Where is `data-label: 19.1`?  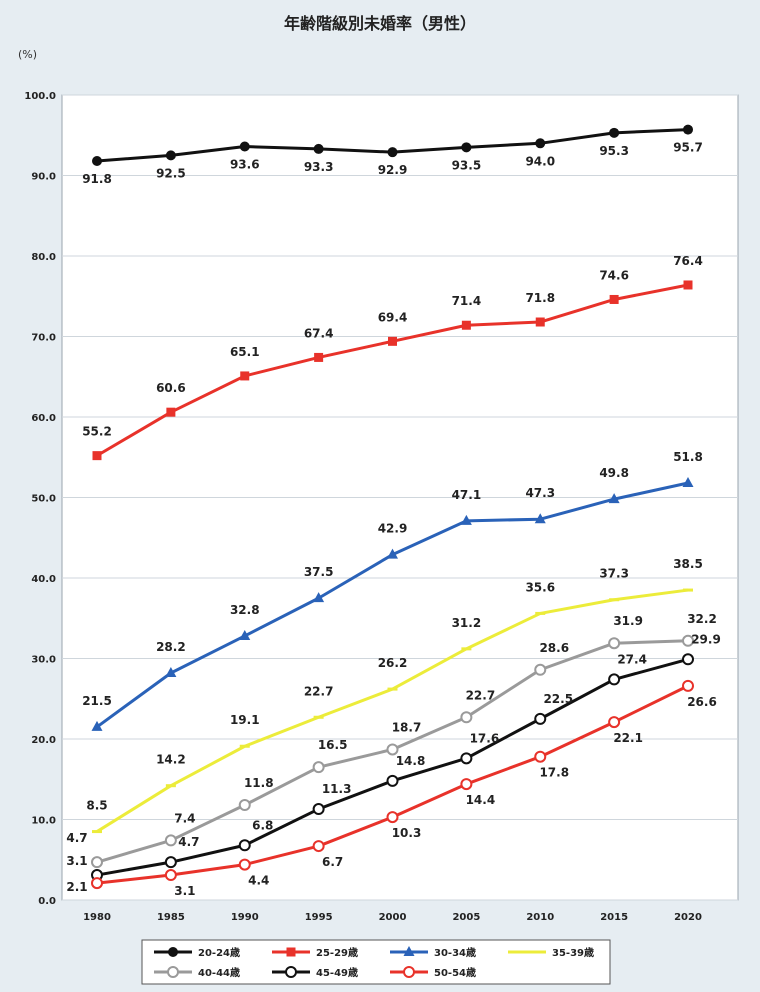
data-label: 19.1 is located at coordinates (245, 720).